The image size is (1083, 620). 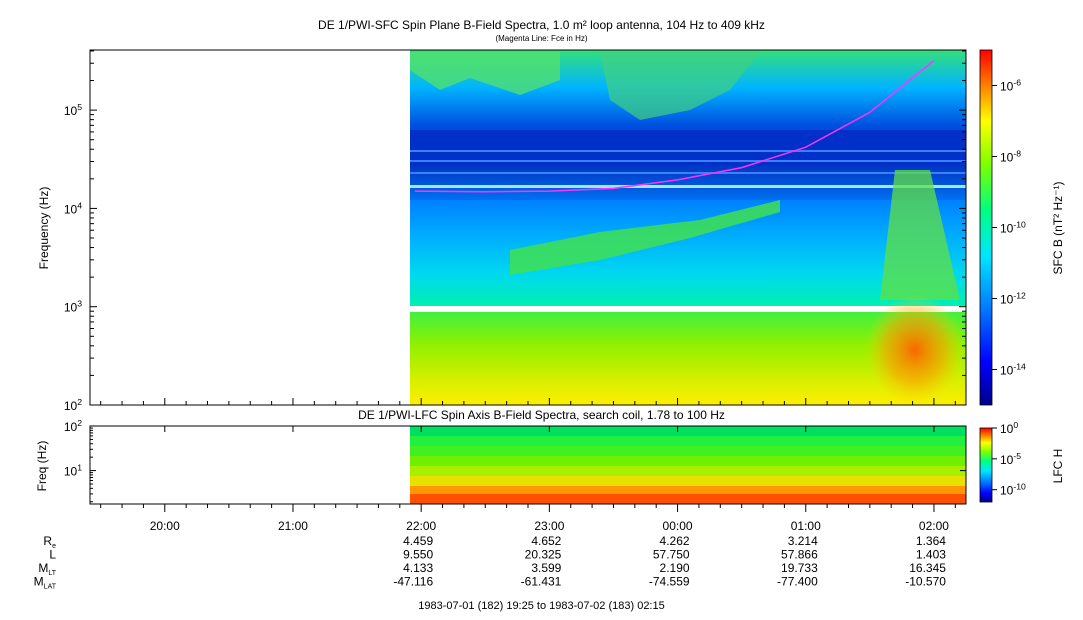 I want to click on ephemeris-value: 20.325, so click(x=543, y=555).